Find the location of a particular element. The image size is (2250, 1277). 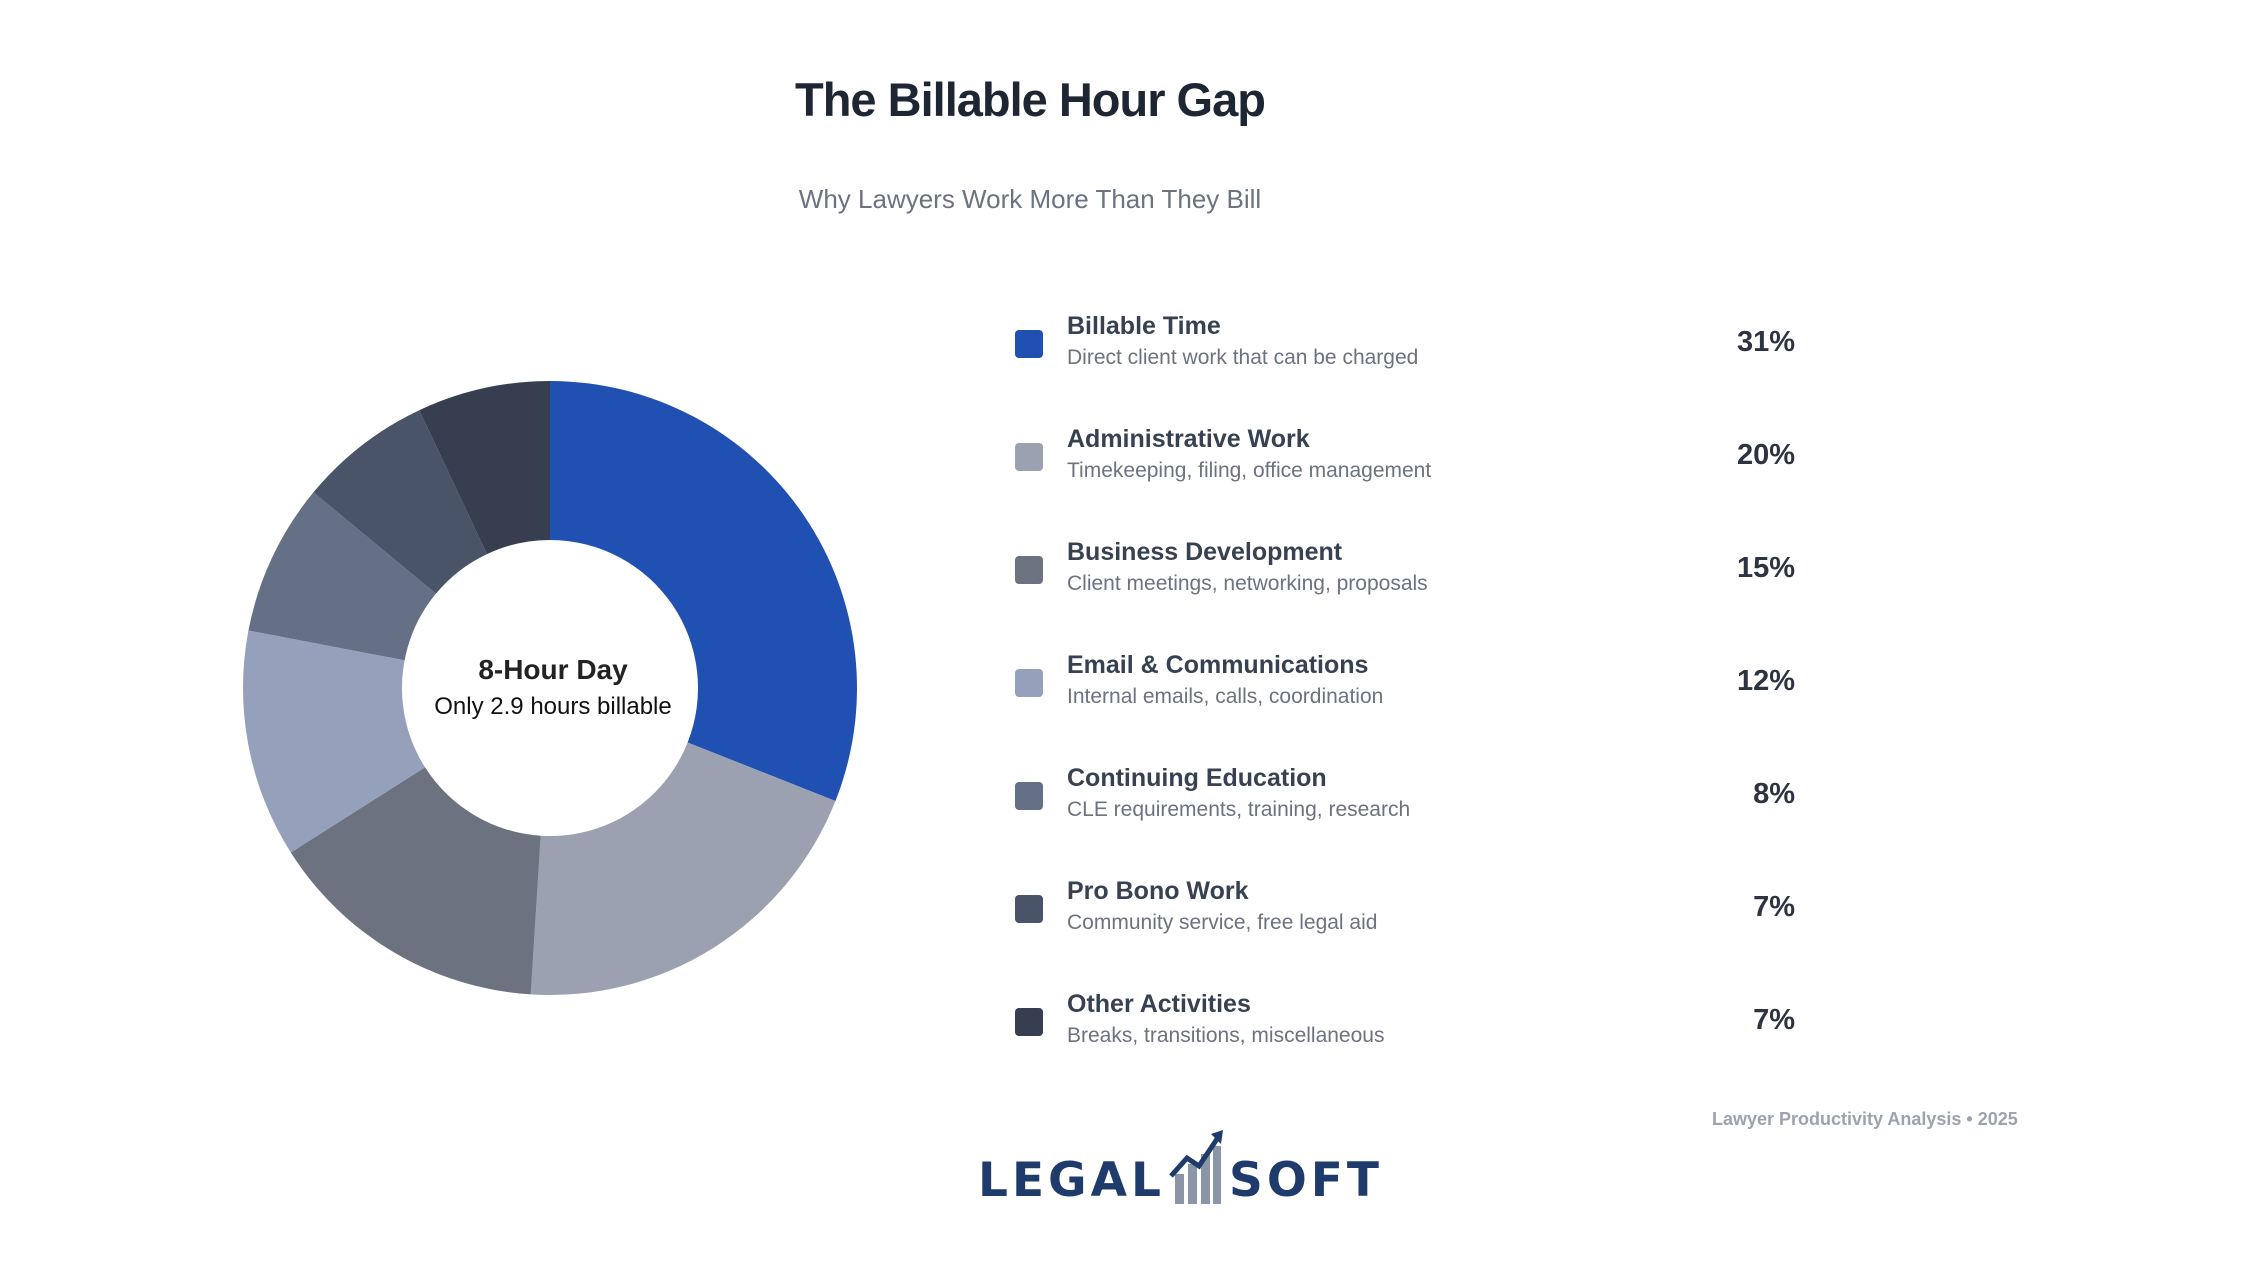

donut-chart is located at coordinates (550, 688).